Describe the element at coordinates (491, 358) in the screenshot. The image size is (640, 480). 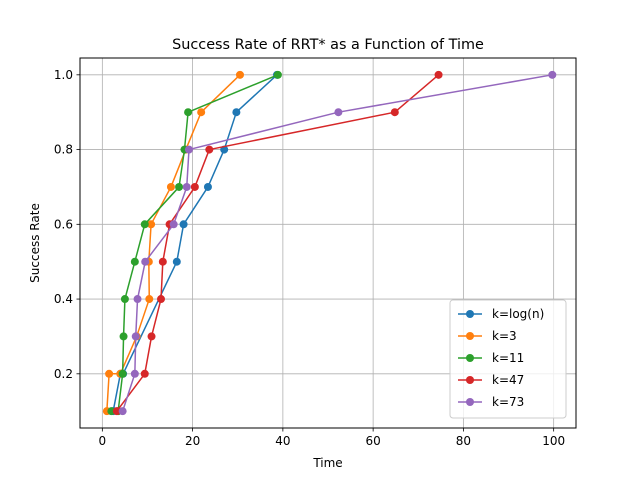
I see `legend-item: k=11` at that location.